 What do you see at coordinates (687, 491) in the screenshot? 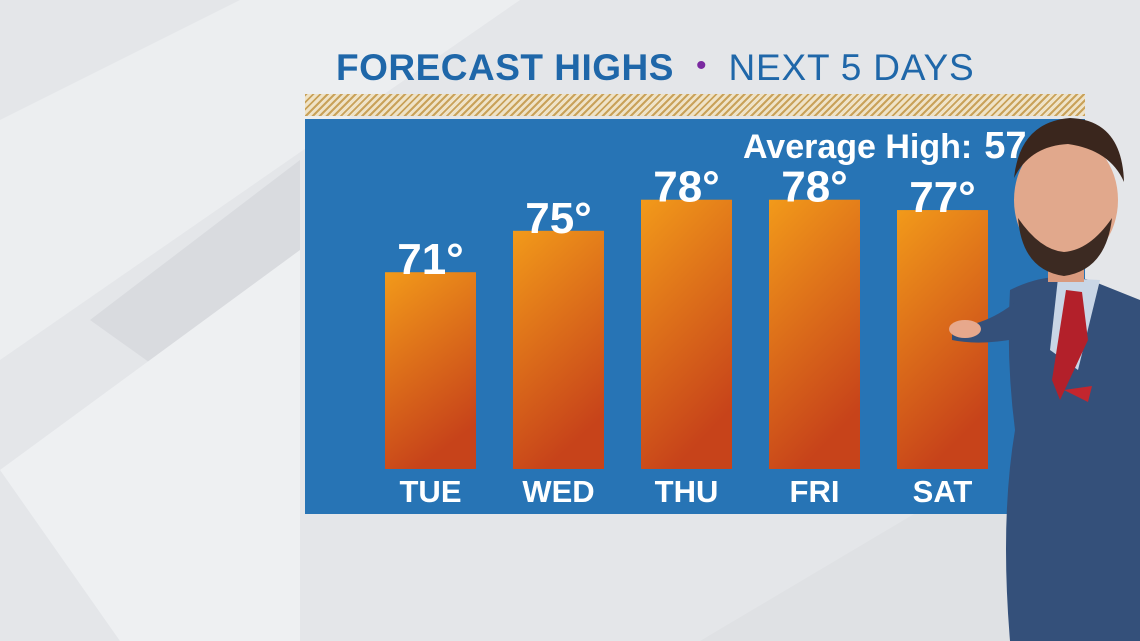
I see `category-label-thu: THU` at bounding box center [687, 491].